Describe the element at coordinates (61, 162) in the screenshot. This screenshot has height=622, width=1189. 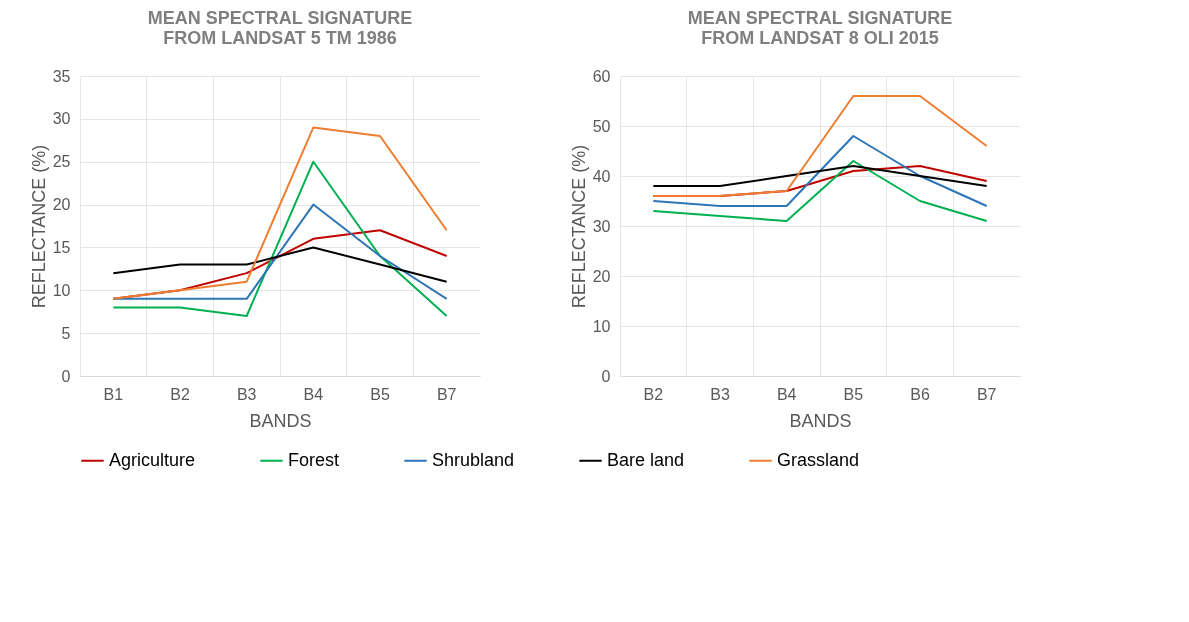
I see `y-tick-label: 25` at that location.